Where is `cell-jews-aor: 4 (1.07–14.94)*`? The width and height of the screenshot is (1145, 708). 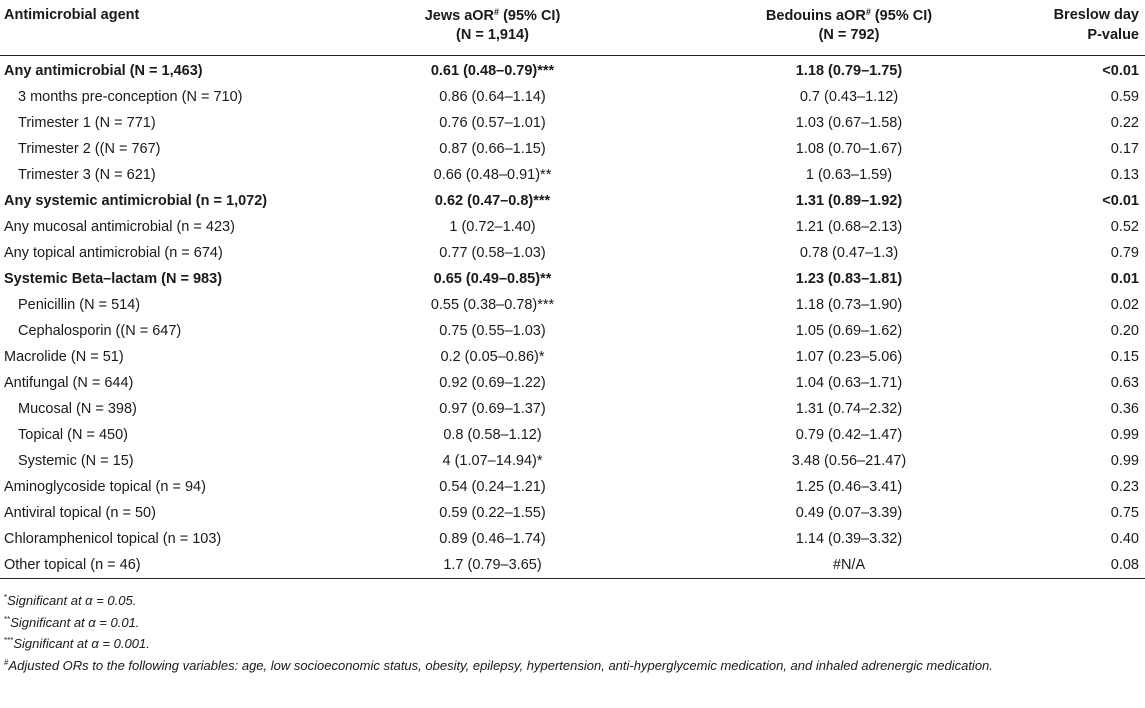 cell-jews-aor: 4 (1.07–14.94)* is located at coordinates (492, 461).